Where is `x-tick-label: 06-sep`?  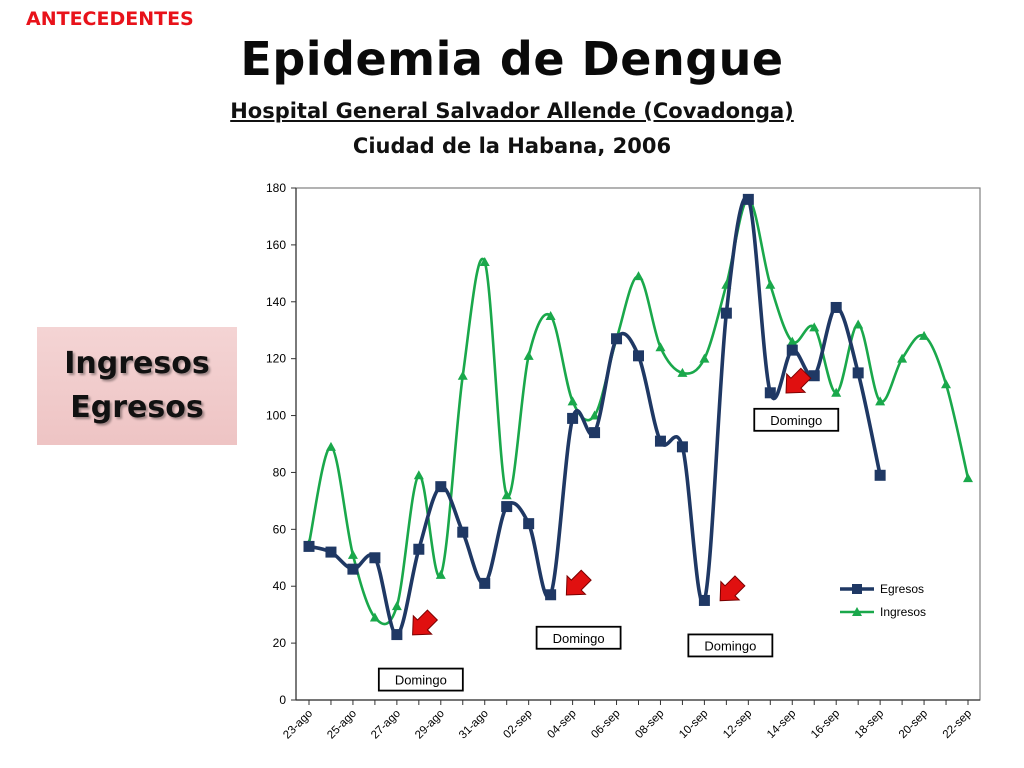 x-tick-label: 06-sep is located at coordinates (605, 724).